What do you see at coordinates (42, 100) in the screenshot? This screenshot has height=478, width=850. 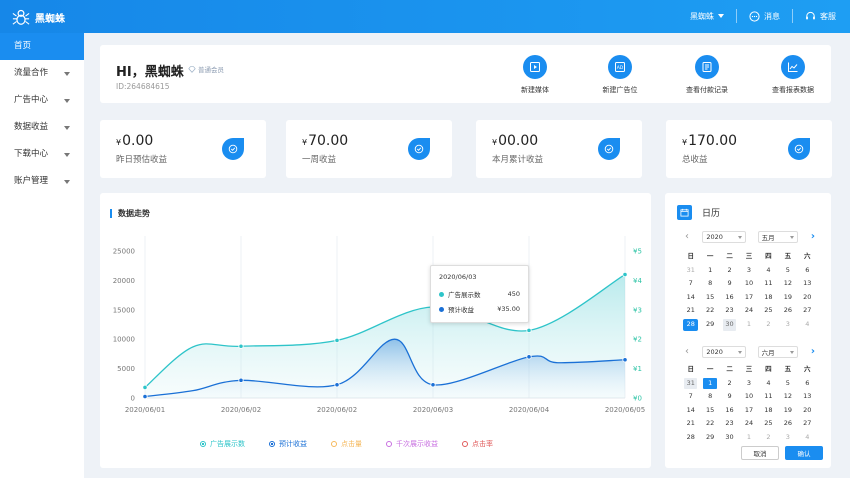 I see `sidebar-item-ads: 广告中心` at bounding box center [42, 100].